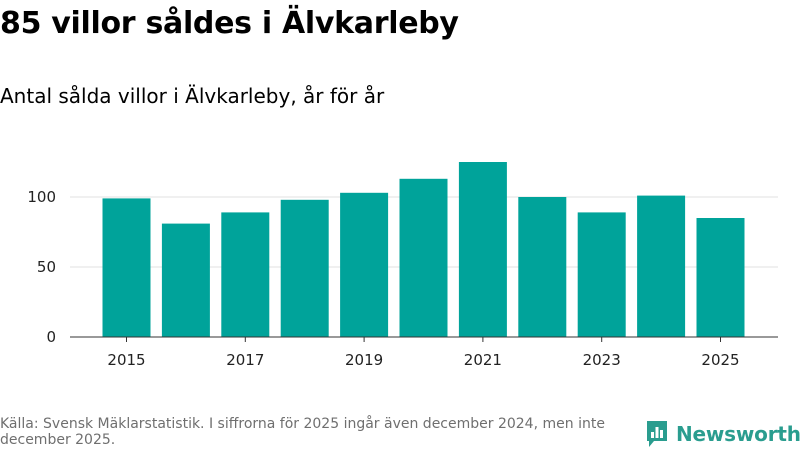 This screenshot has width=800, height=450. Describe the element at coordinates (423, 257) in the screenshot. I see `bar-2020` at that location.